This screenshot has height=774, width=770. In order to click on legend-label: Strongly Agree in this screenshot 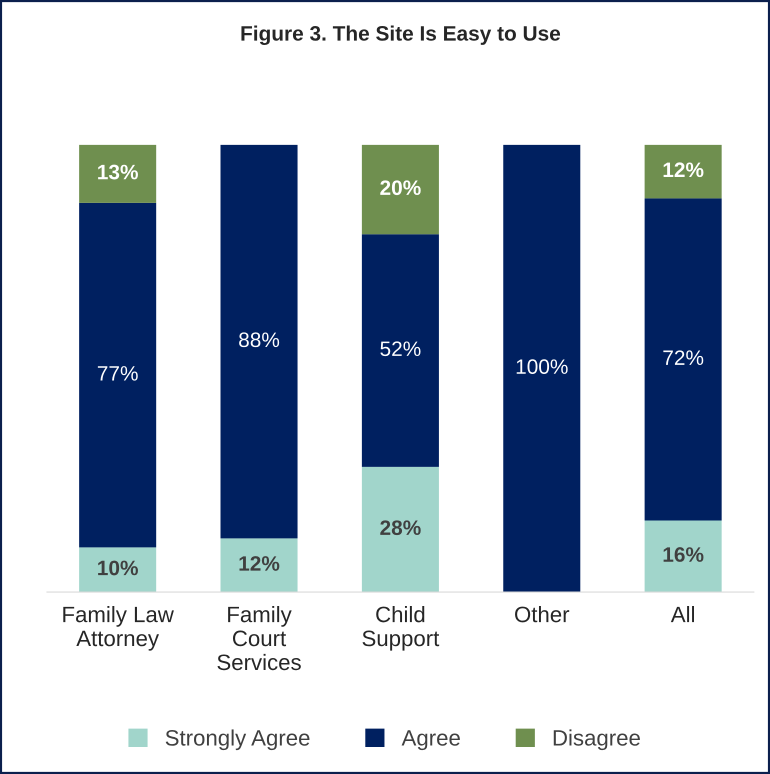, I will do `click(238, 739)`.